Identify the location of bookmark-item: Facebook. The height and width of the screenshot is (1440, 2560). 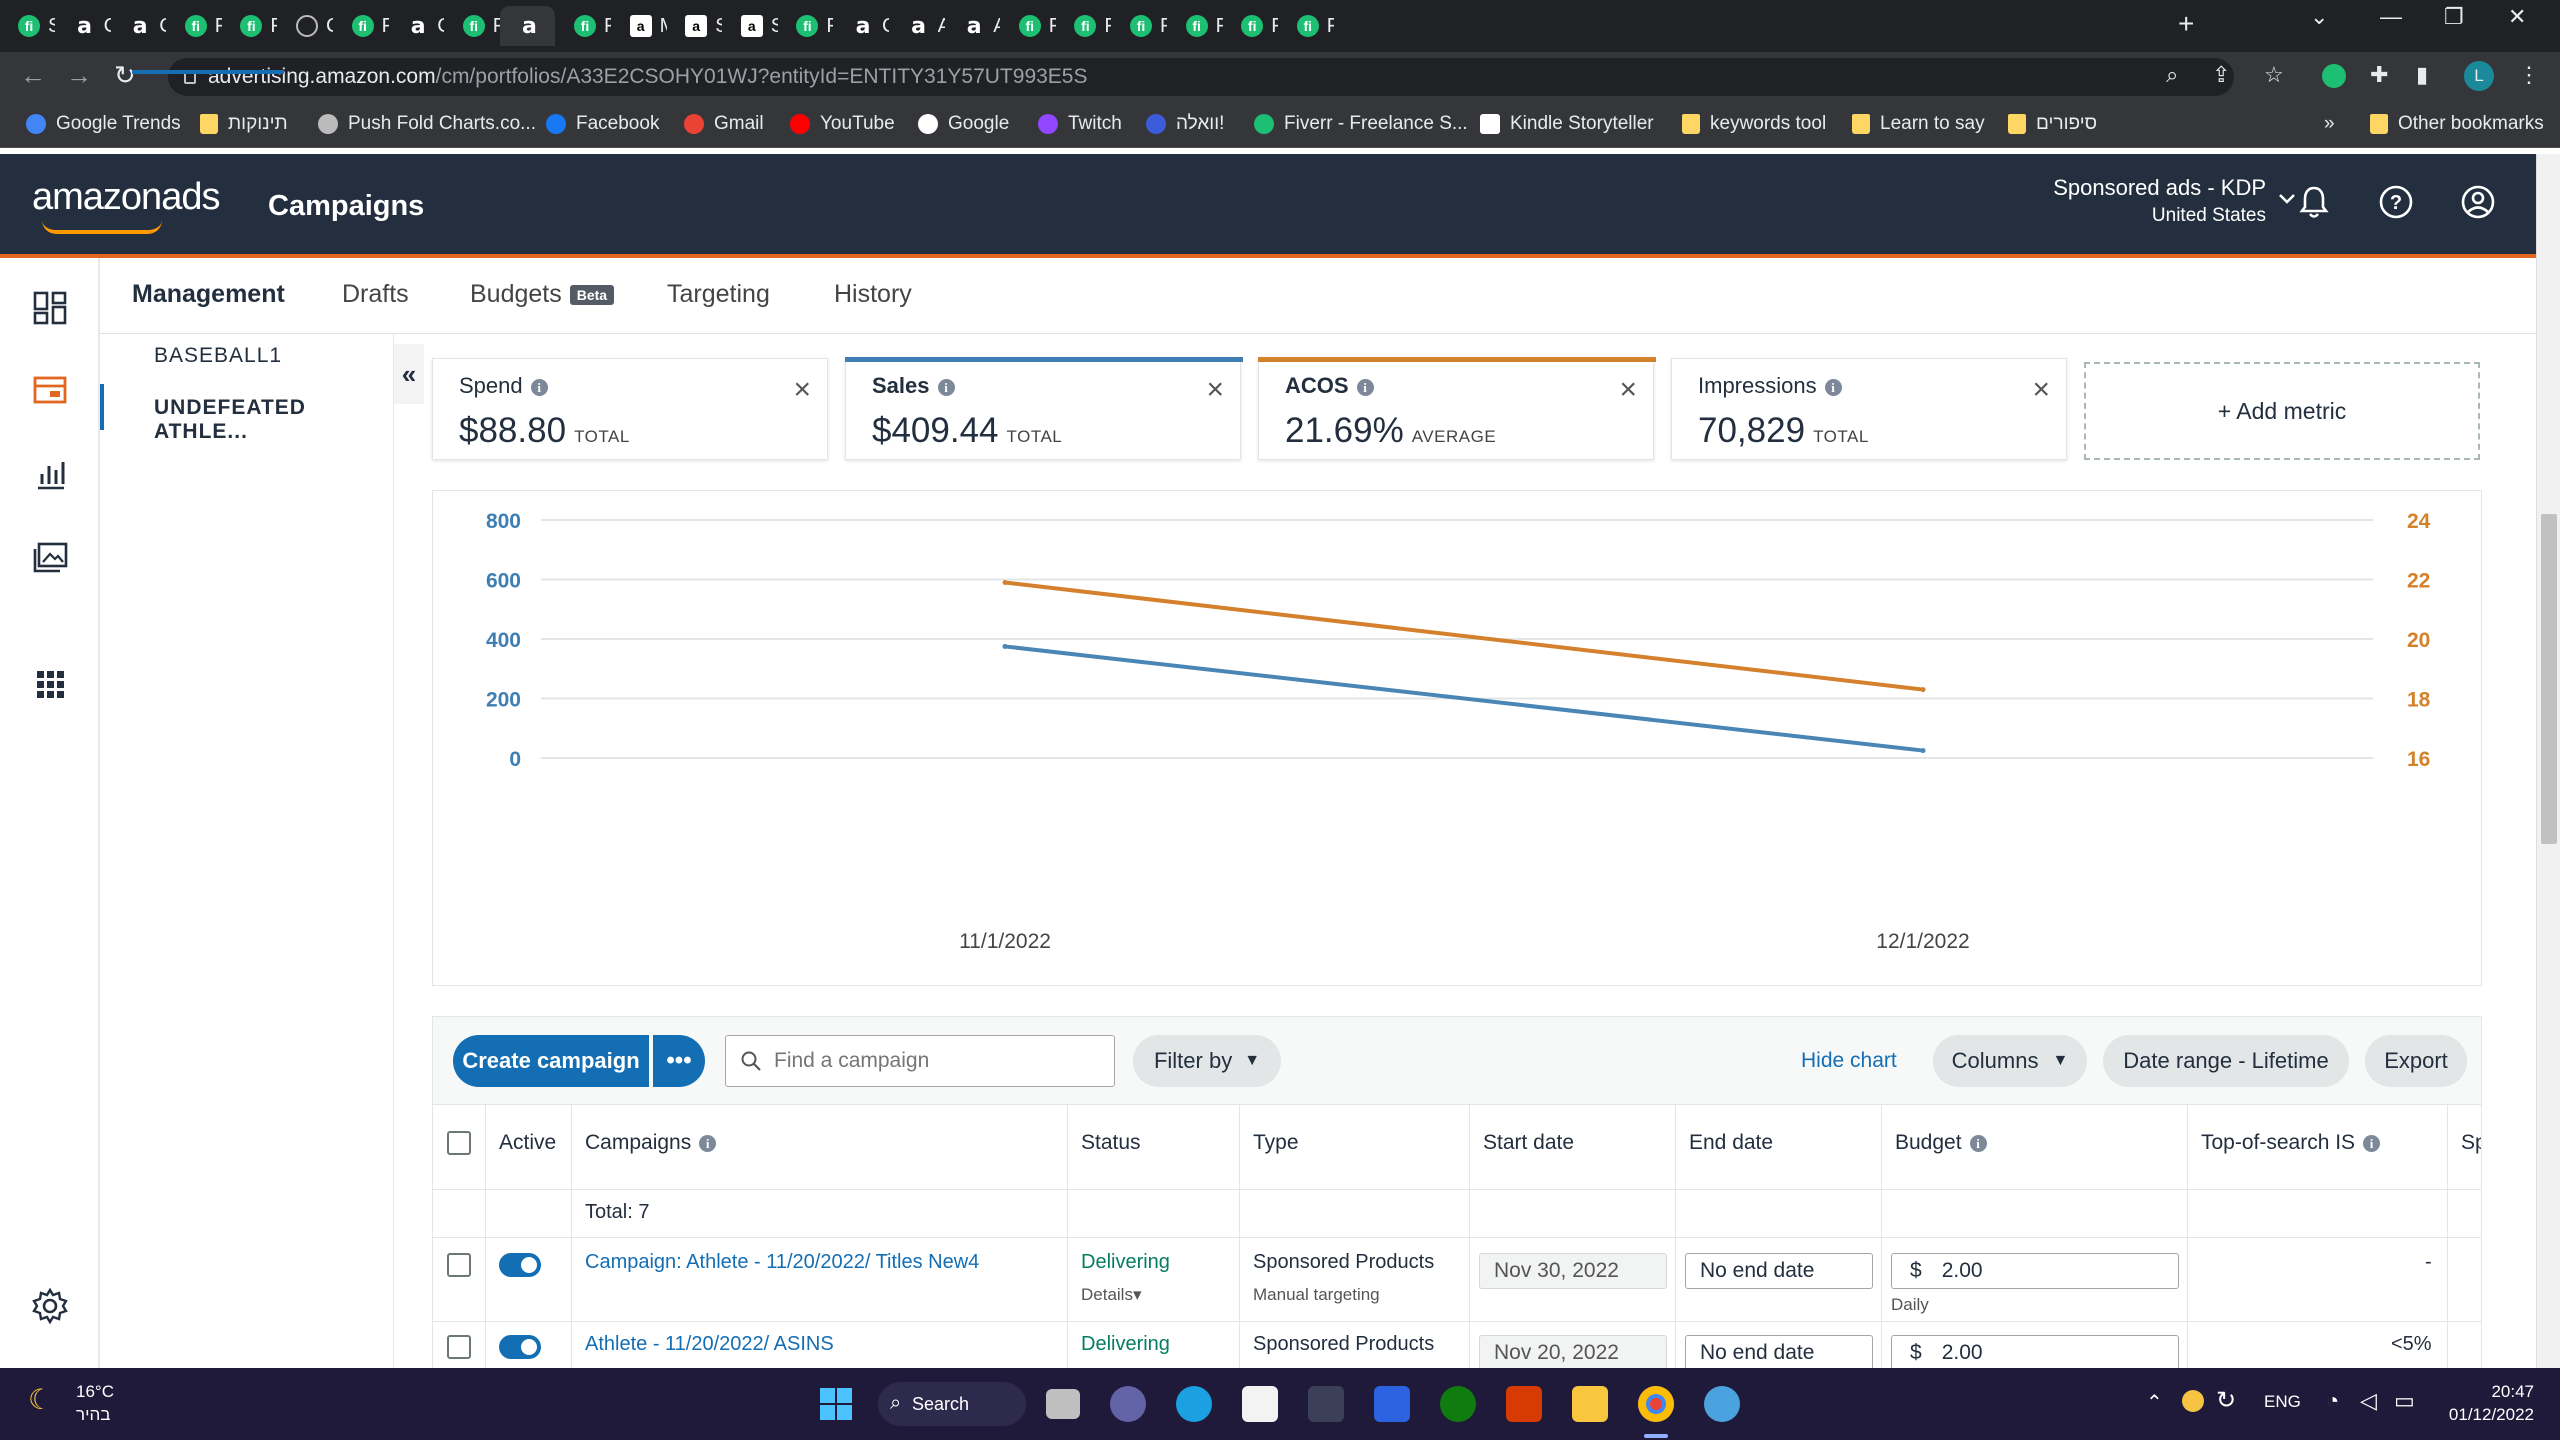
(602, 124).